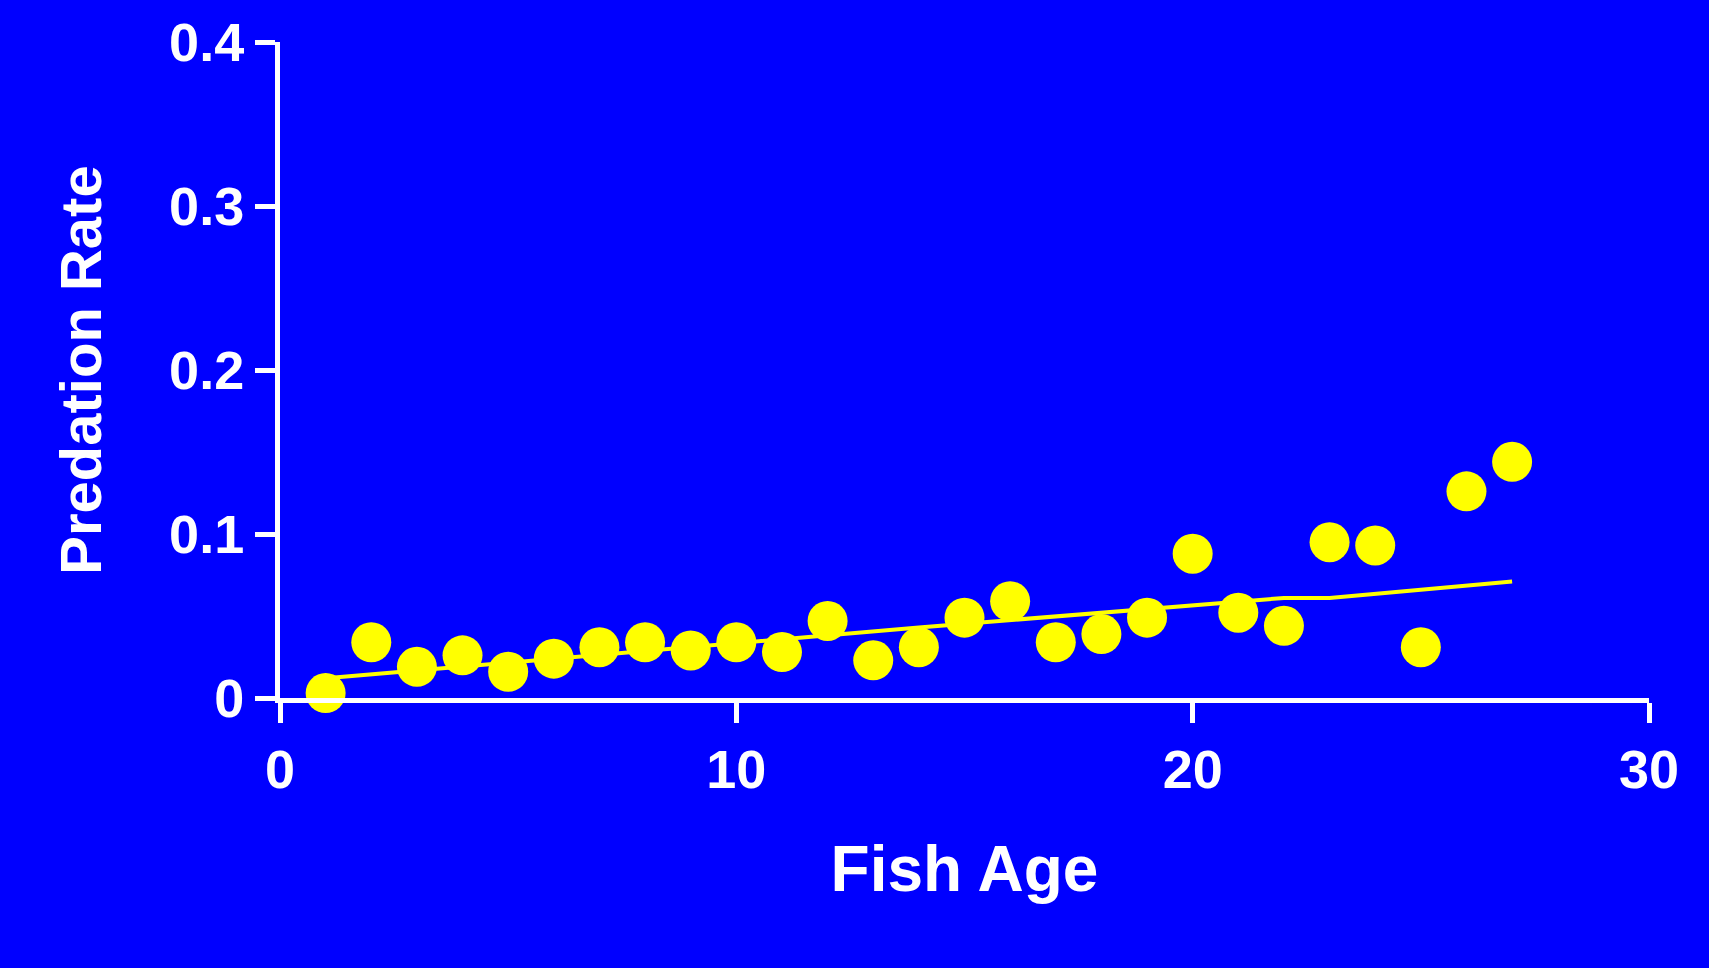 Image resolution: width=1709 pixels, height=968 pixels. I want to click on x-tick-label: 20, so click(1192, 768).